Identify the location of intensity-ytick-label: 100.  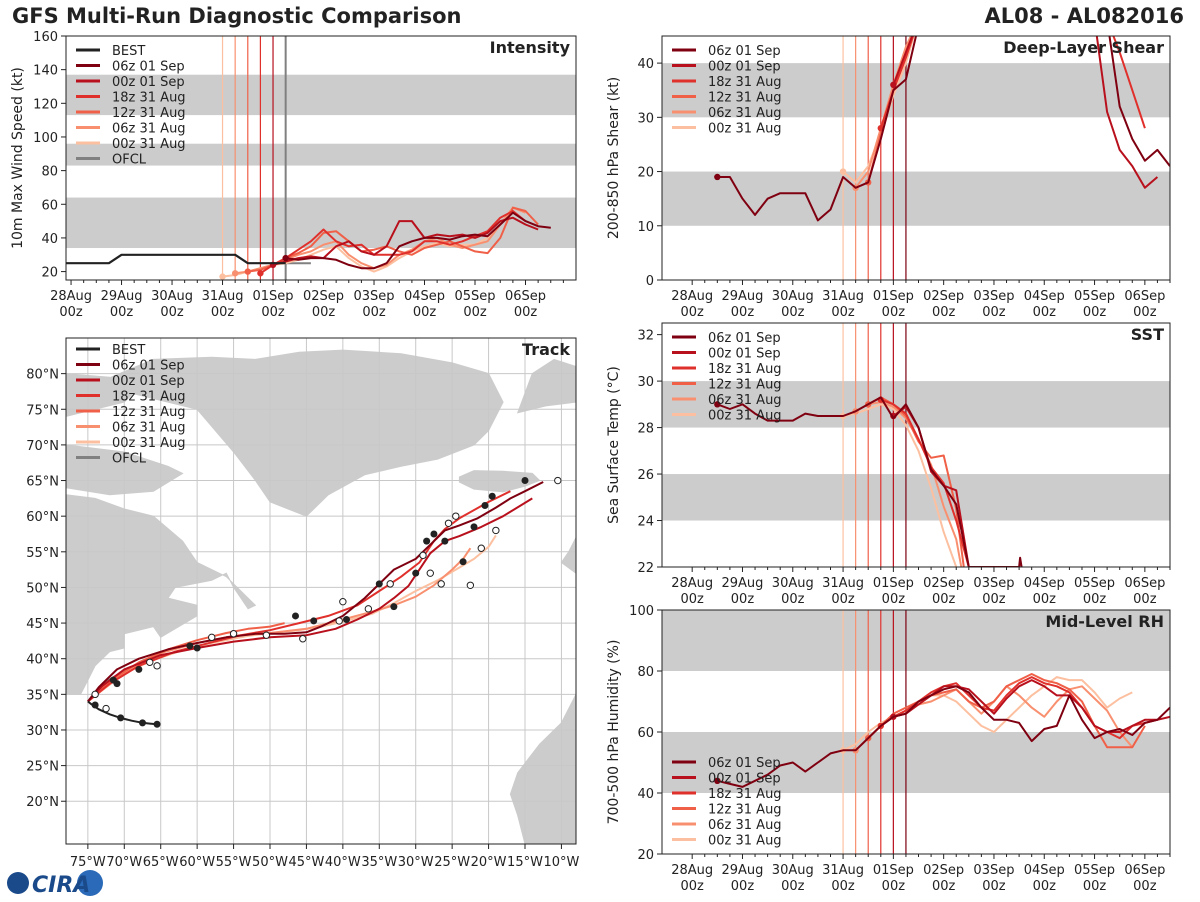
(45, 138).